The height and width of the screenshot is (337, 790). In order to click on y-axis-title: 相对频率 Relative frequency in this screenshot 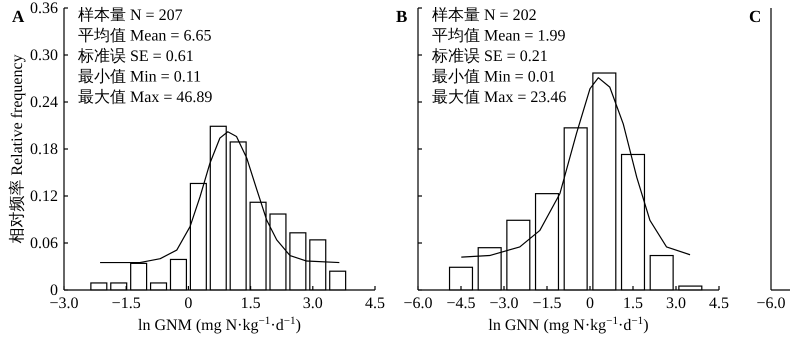, I will do `click(17, 149)`.